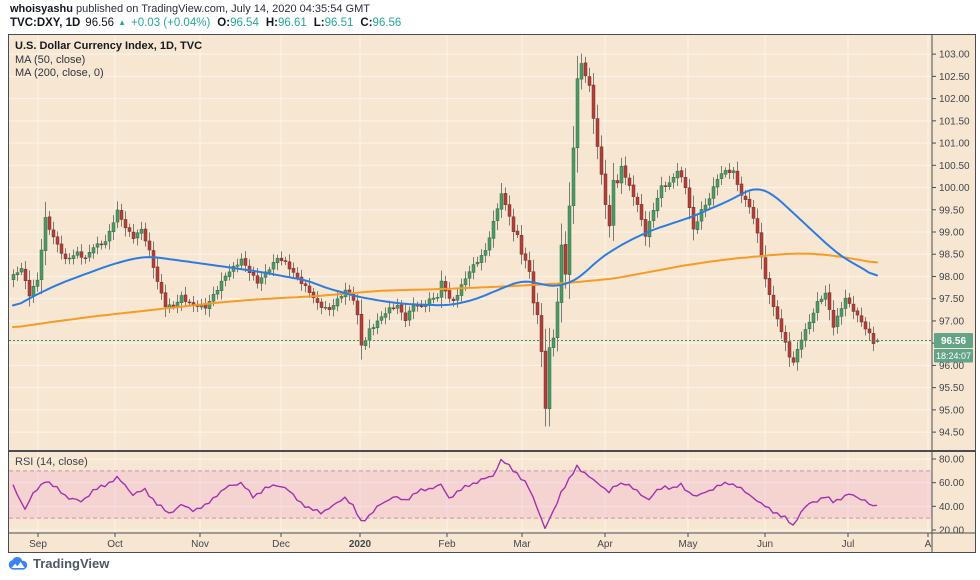 This screenshot has height=580, width=980. What do you see at coordinates (100, 23) in the screenshot?
I see `last-price-value: 96.56` at bounding box center [100, 23].